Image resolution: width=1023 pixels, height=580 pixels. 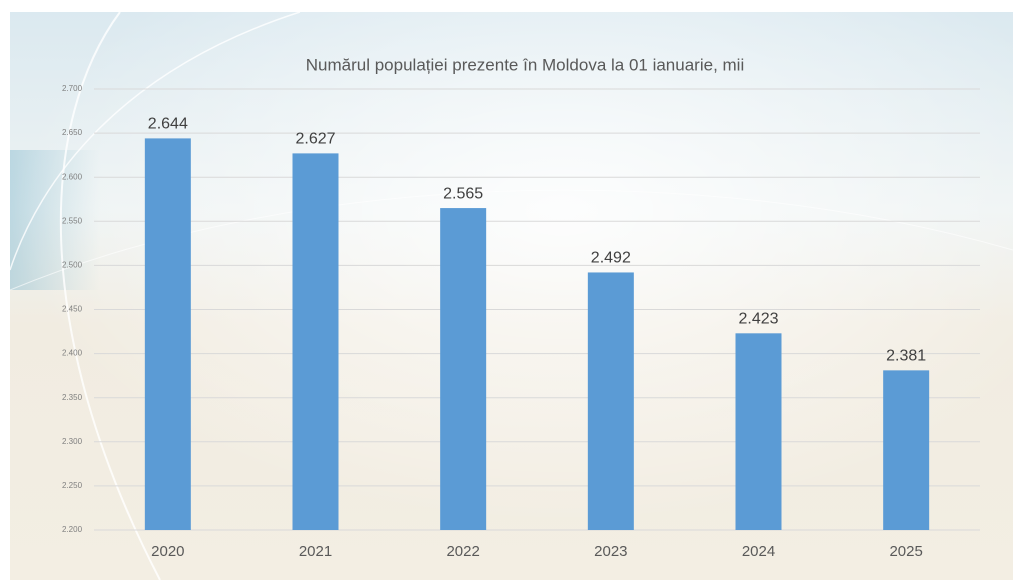 I want to click on x-tick-label: 2021, so click(x=315, y=551).